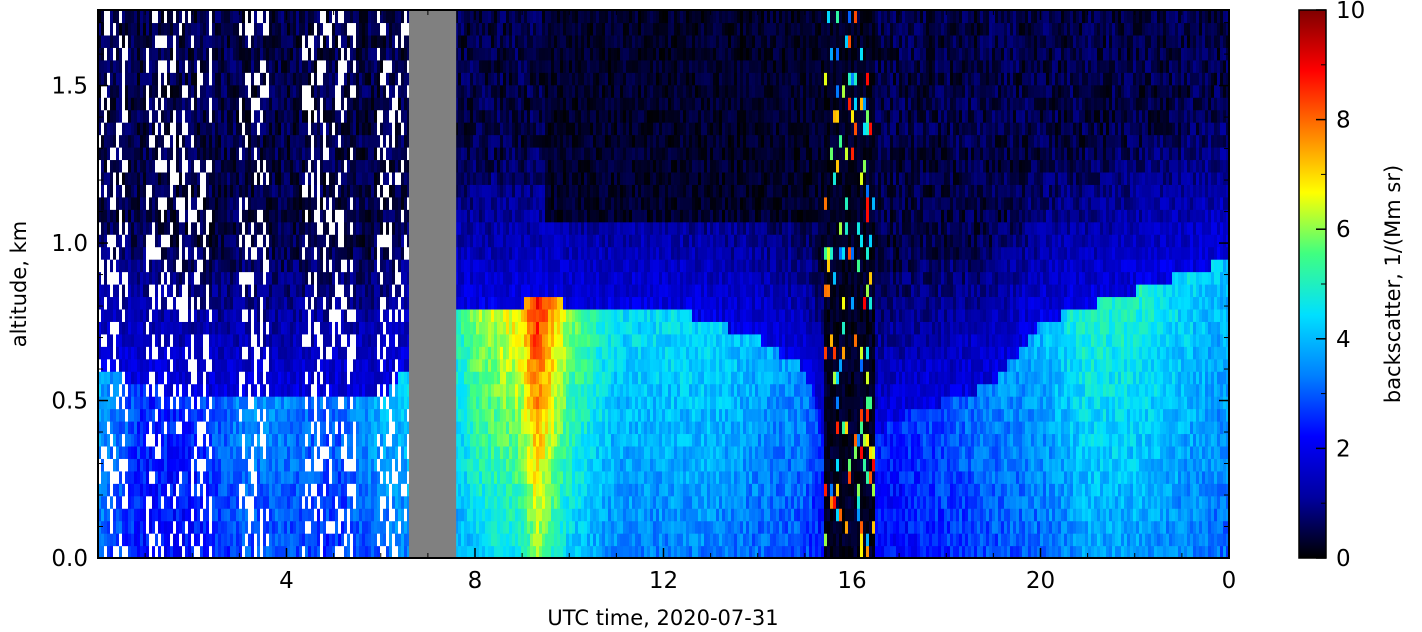 Image resolution: width=1422 pixels, height=632 pixels. Describe the element at coordinates (1343, 230) in the screenshot. I see `colorbar-tick-label: 6` at that location.